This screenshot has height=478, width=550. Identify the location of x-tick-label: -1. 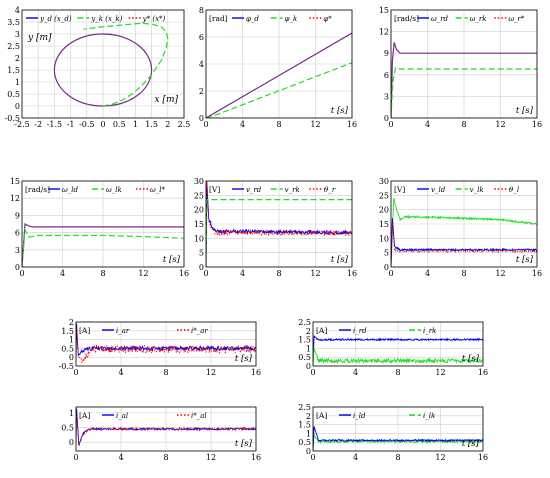
(71, 124).